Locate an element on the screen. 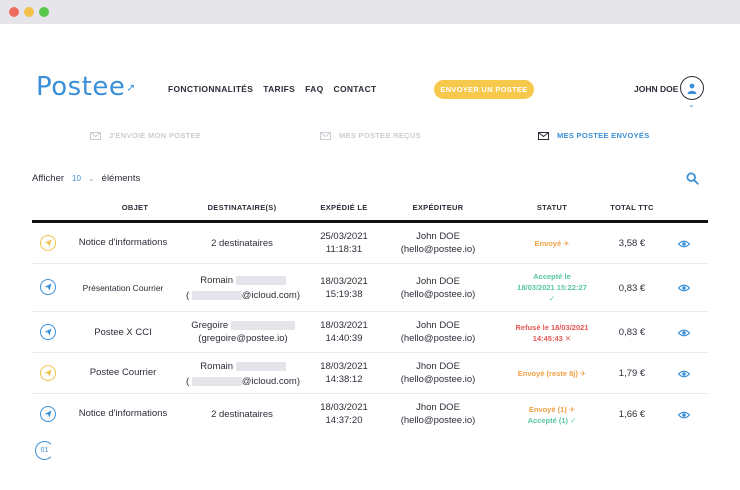  col-expediteur: EXPÉDITEUR is located at coordinates (438, 207).